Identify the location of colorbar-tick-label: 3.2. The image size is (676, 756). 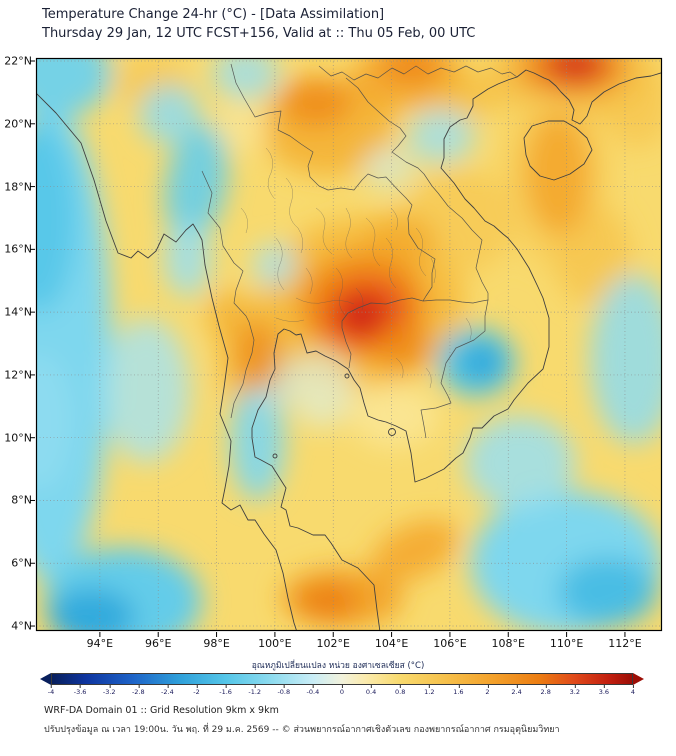
(574, 690).